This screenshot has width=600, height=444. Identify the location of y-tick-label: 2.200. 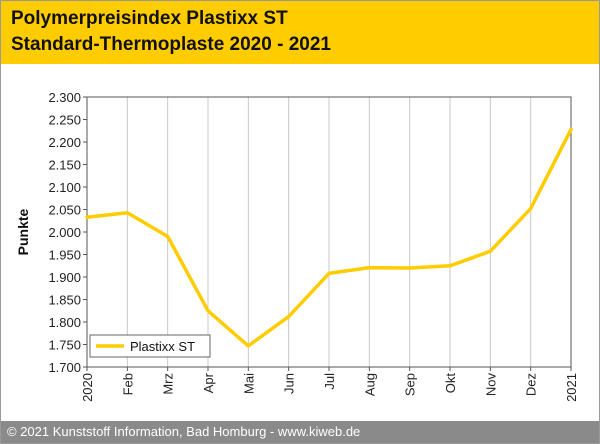
(64, 142).